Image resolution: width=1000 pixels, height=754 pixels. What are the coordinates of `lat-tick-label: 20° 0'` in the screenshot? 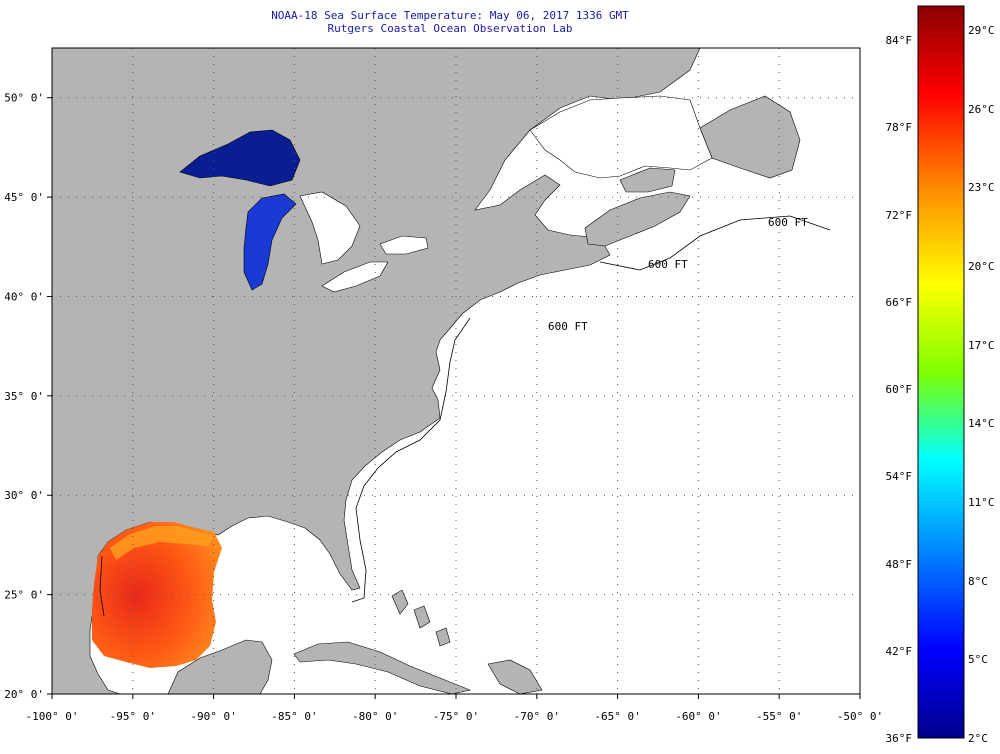 It's located at (24, 694).